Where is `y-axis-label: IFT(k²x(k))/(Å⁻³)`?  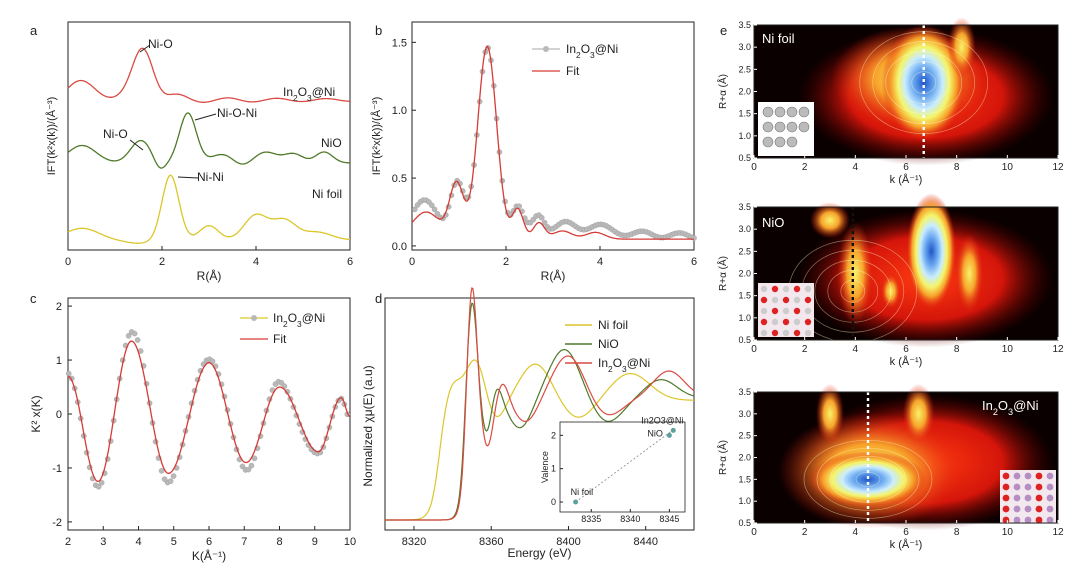 y-axis-label: IFT(k²x(k))/(Å⁻³) is located at coordinates (51, 136).